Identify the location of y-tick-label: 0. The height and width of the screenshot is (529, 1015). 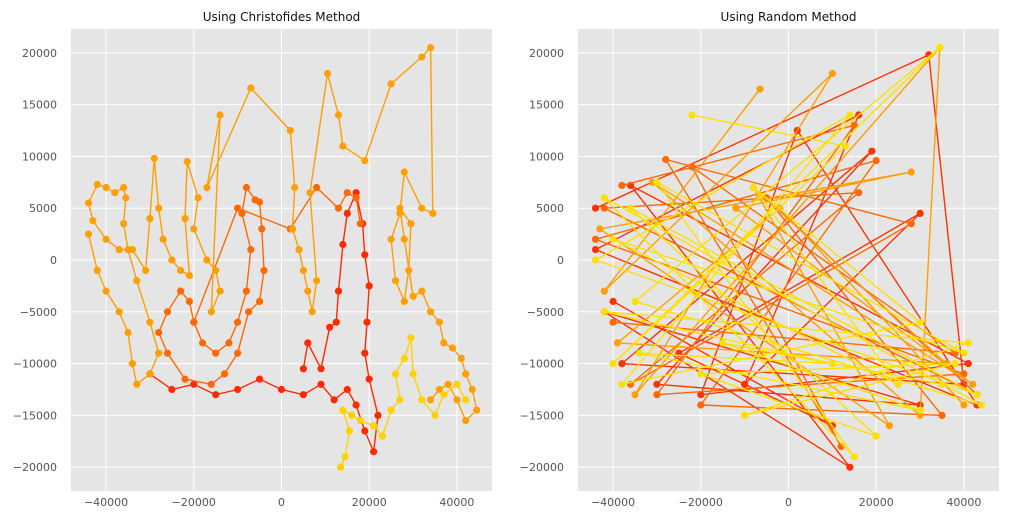
(560, 260).